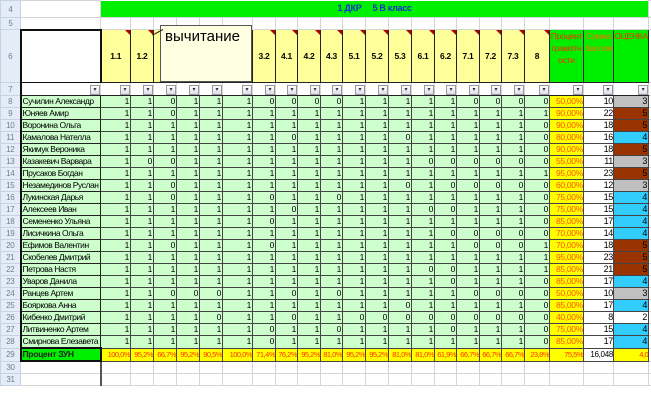 This screenshot has width=651, height=416. What do you see at coordinates (598, 269) in the screenshot?
I see `sum-cell: 21` at bounding box center [598, 269].